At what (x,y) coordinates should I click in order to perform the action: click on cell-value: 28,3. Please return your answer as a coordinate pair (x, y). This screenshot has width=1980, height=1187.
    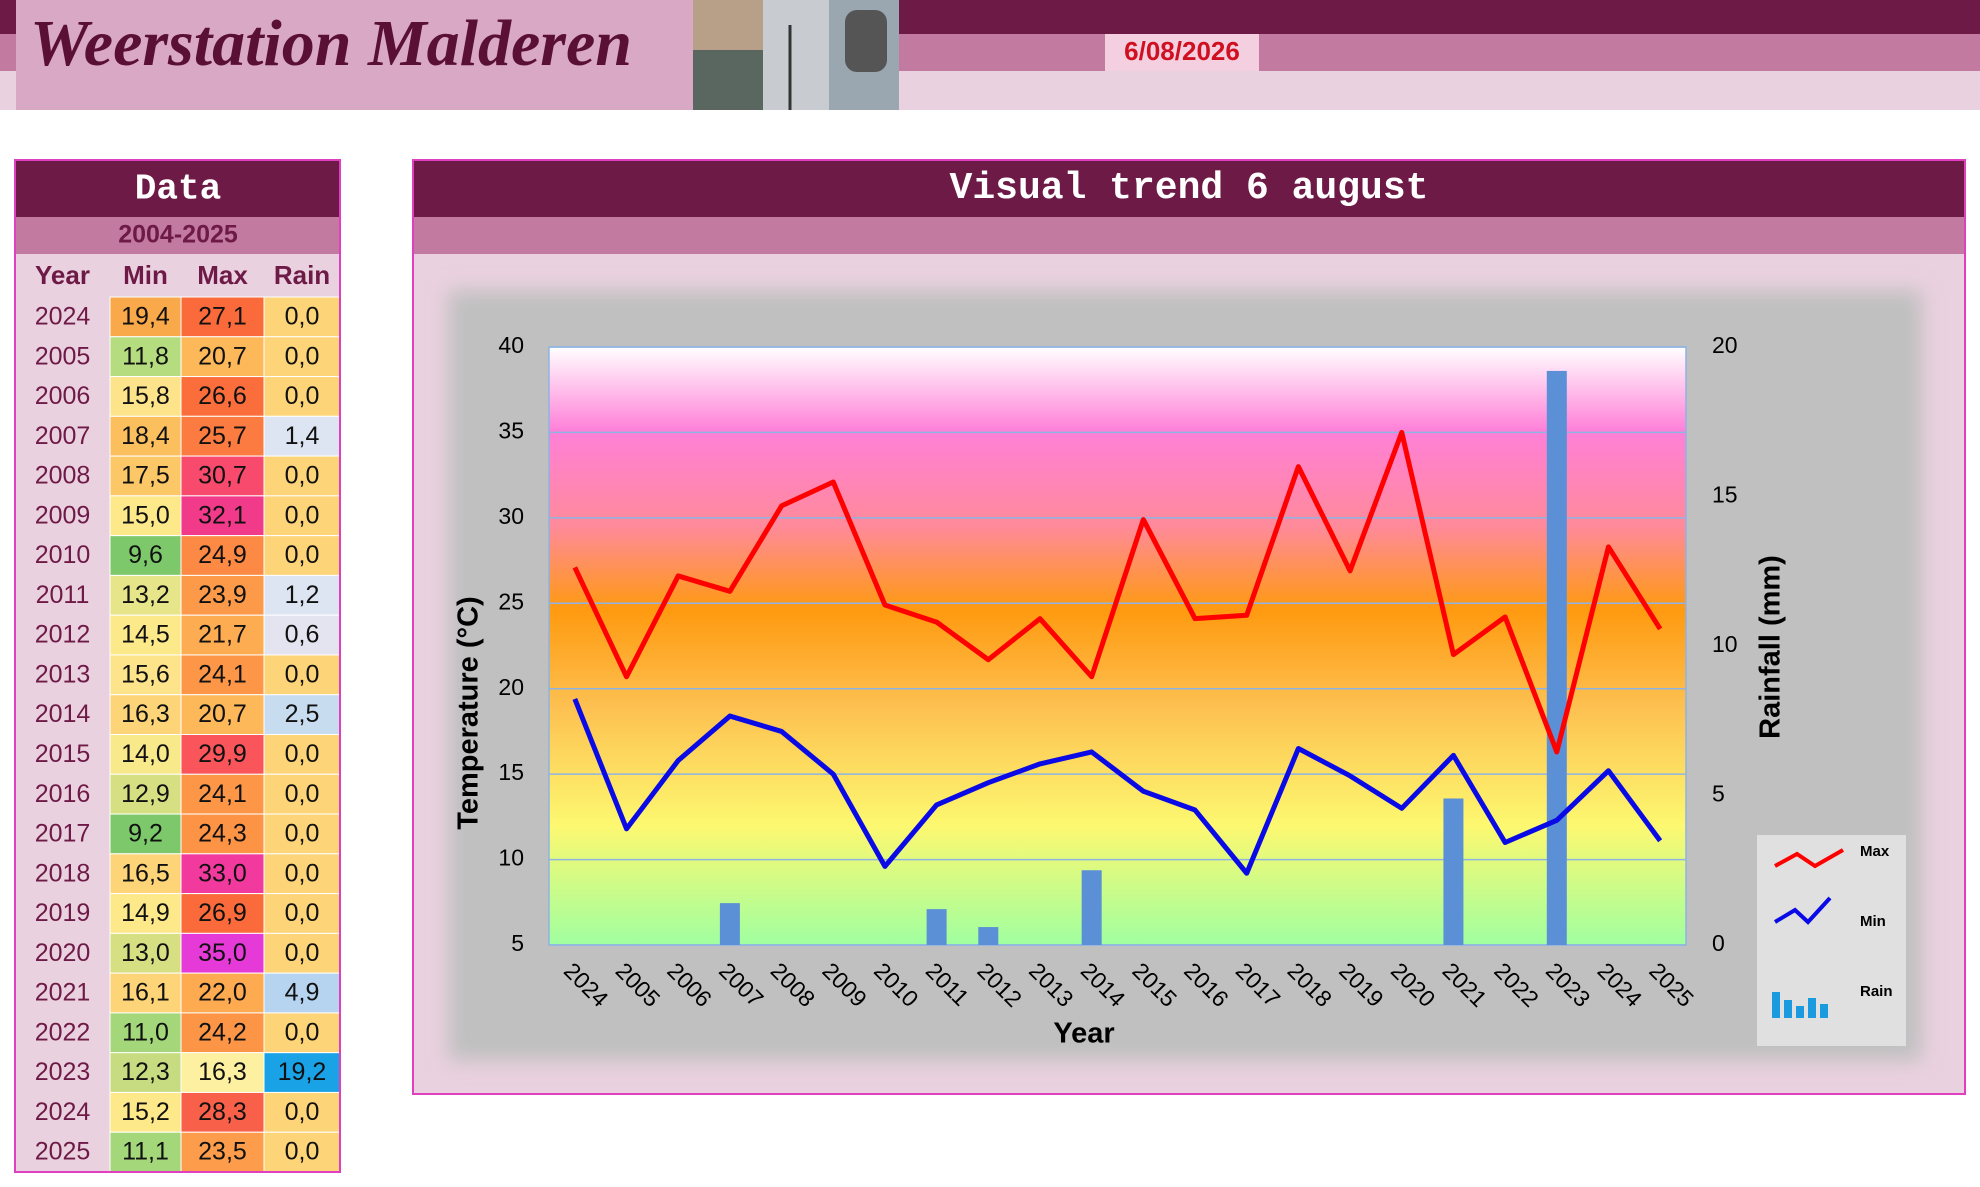
    Looking at the image, I should click on (222, 1112).